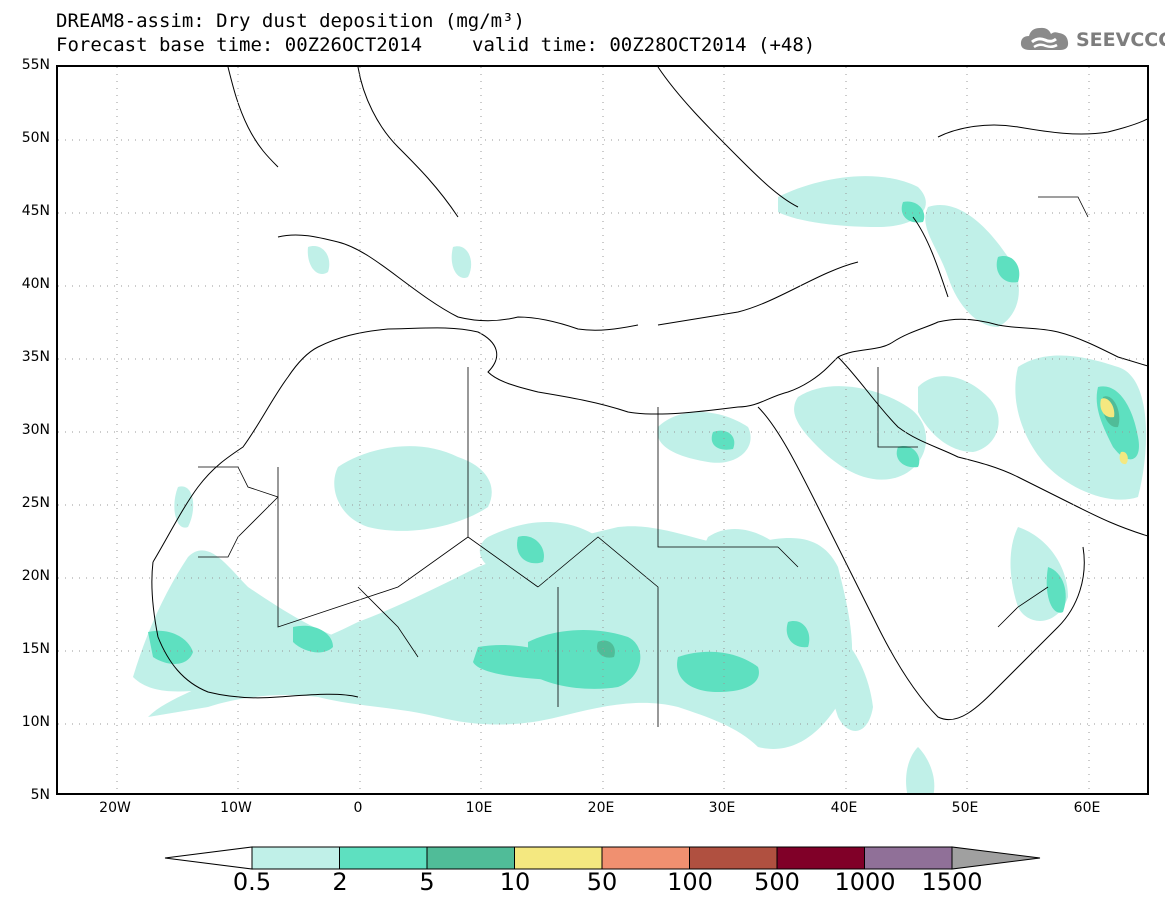 Image resolution: width=1165 pixels, height=907 pixels. Describe the element at coordinates (340, 882) in the screenshot. I see `colorbar-label: 2` at that location.